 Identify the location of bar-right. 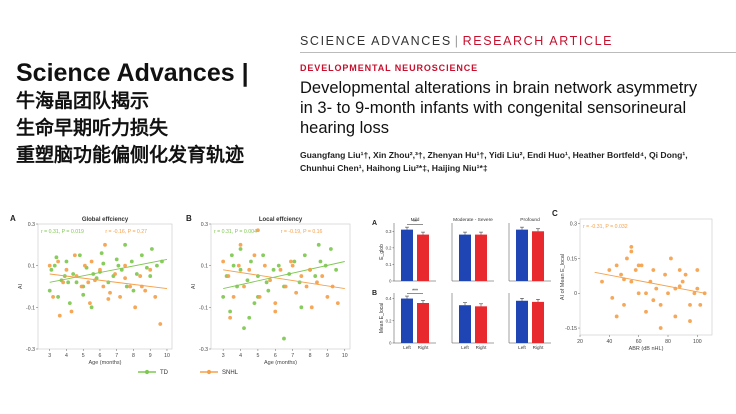
(481, 257).